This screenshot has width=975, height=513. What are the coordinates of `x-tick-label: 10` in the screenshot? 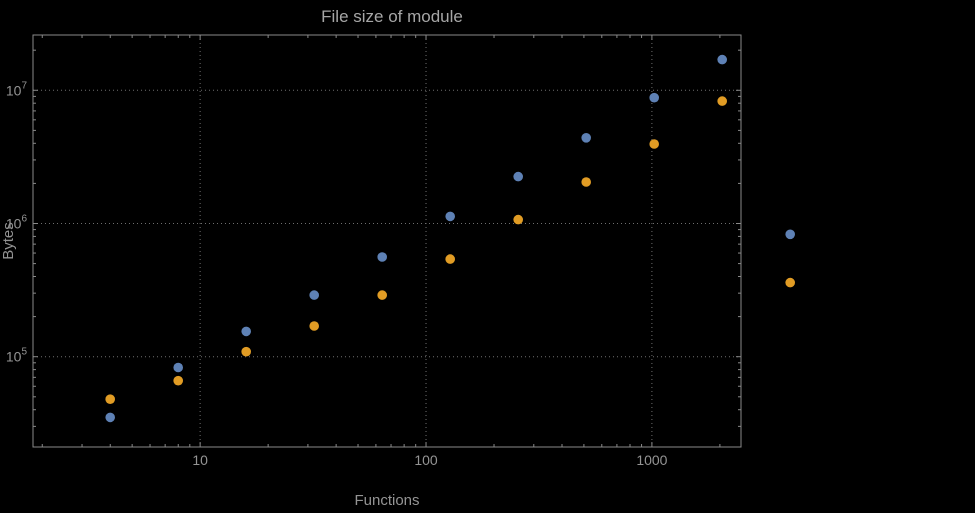 It's located at (200, 460).